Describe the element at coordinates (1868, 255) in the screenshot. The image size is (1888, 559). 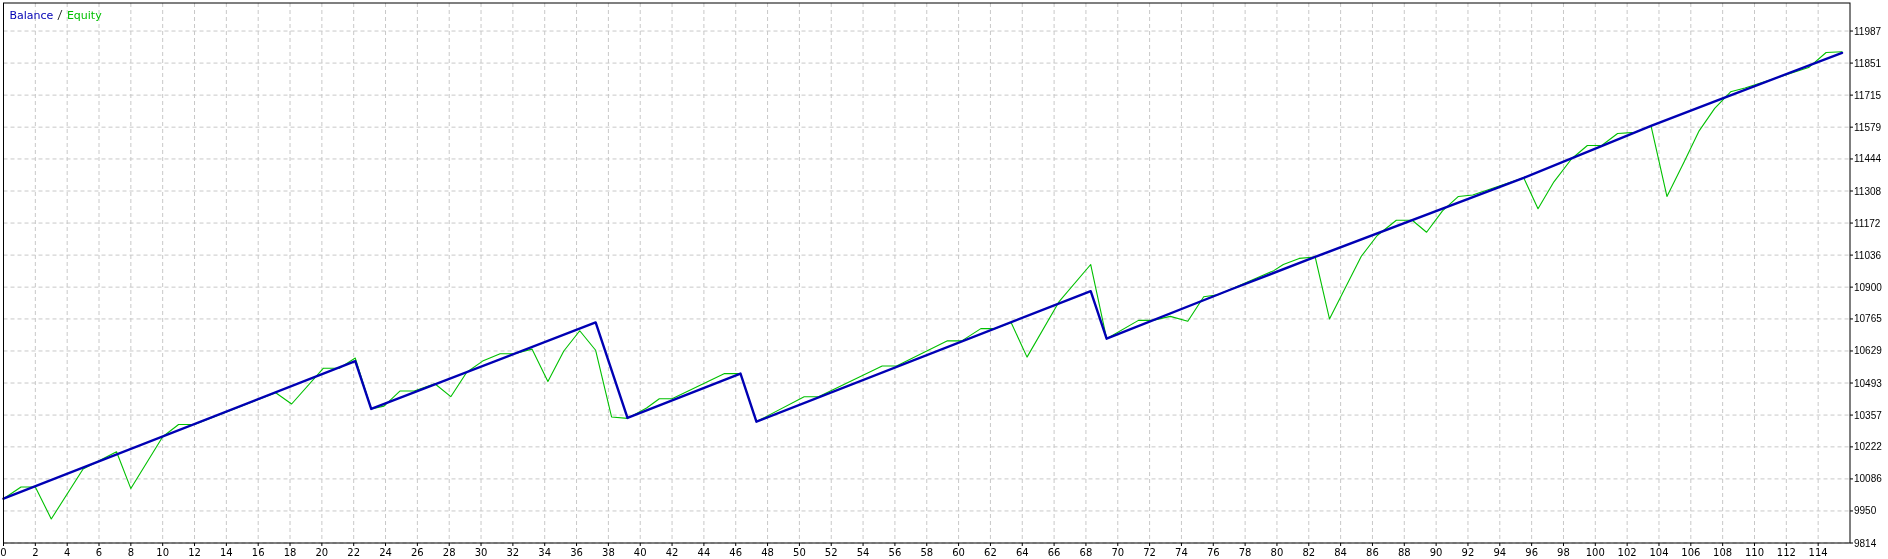
I see `y-tick-label: 11036` at that location.